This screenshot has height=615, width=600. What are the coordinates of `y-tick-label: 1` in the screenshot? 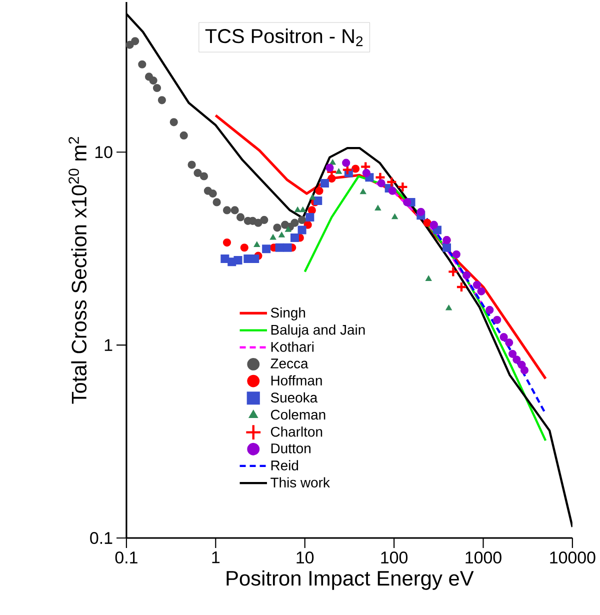 It's located at (108, 345).